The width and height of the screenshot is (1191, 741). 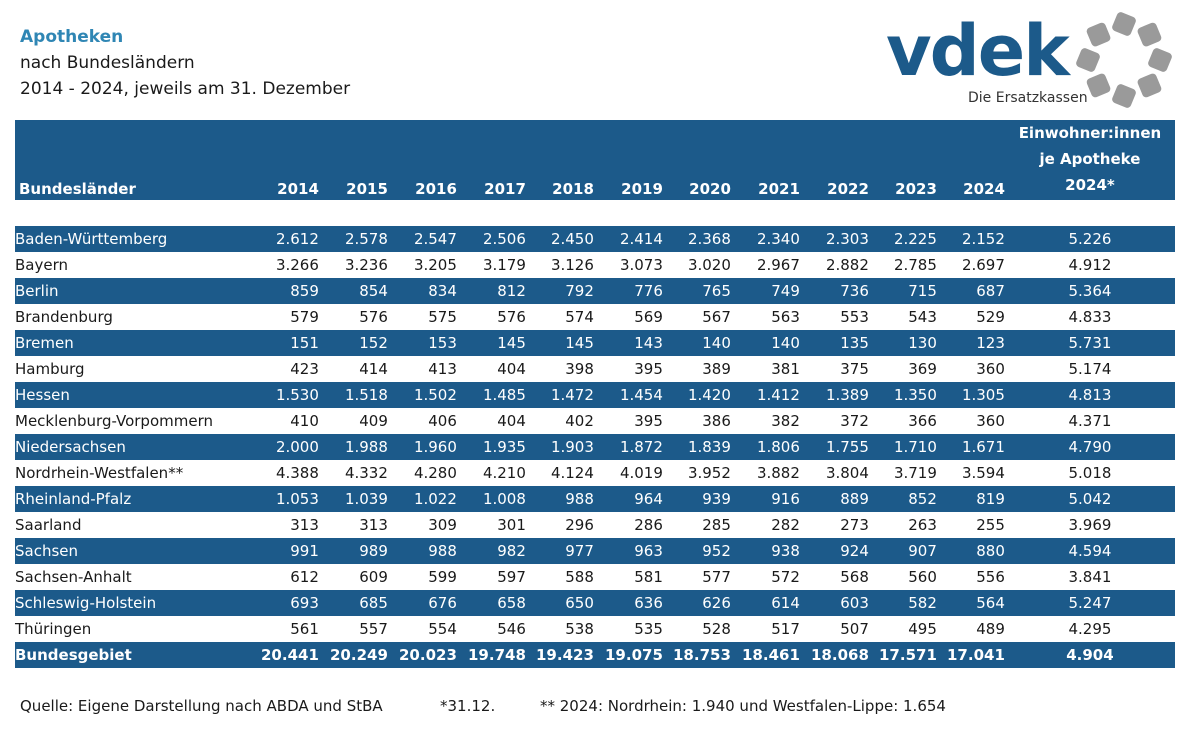 I want to click on row-value: 273, so click(x=854, y=525).